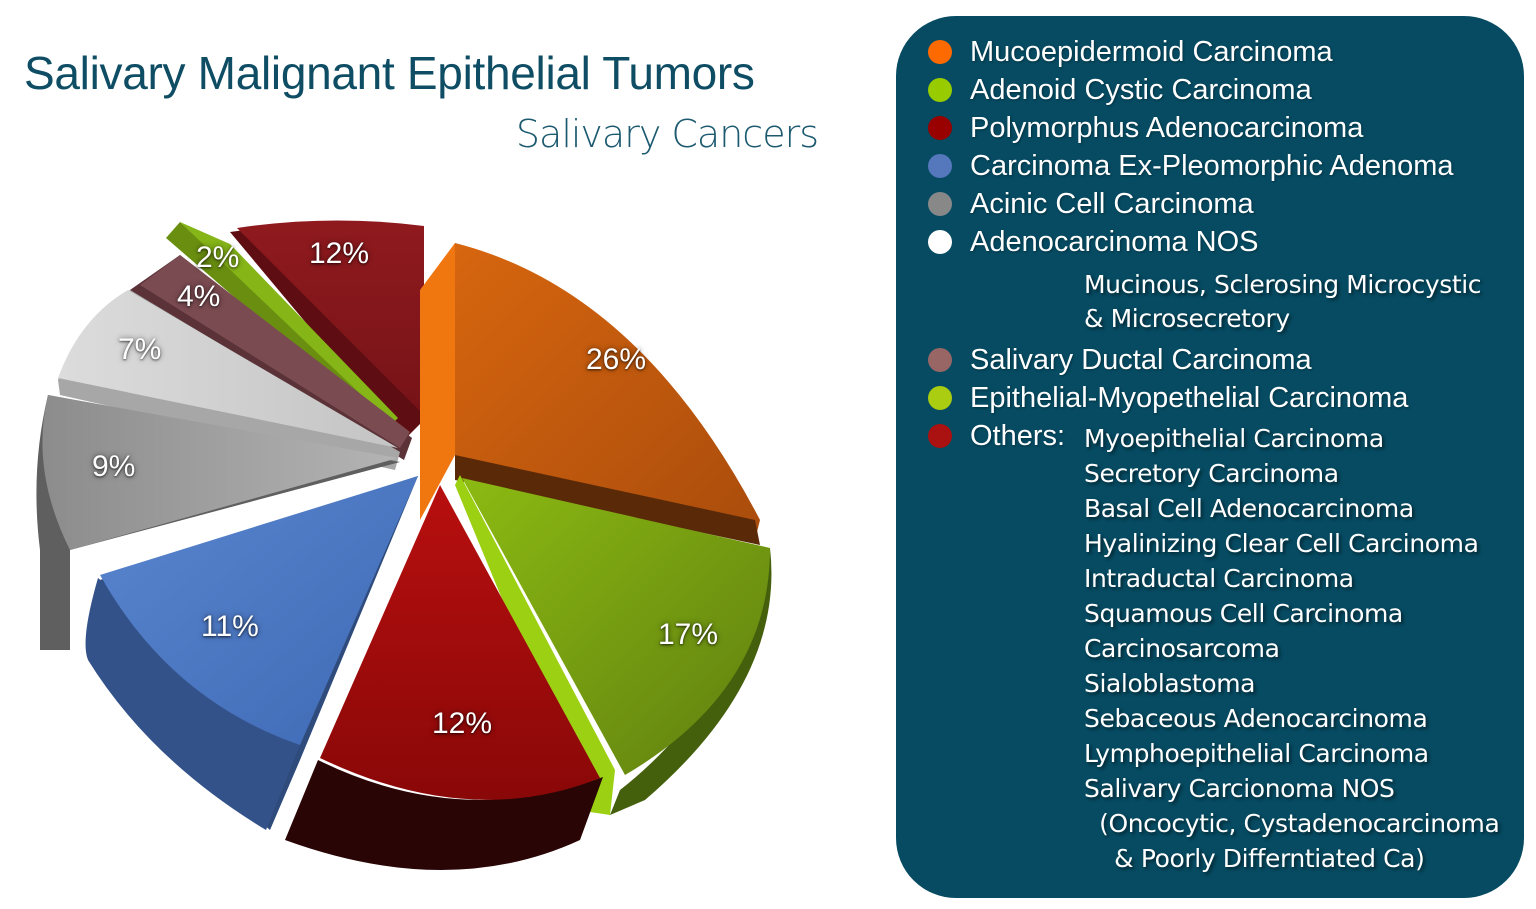  I want to click on slice-label-acinic-cell: 9%, so click(114, 466).